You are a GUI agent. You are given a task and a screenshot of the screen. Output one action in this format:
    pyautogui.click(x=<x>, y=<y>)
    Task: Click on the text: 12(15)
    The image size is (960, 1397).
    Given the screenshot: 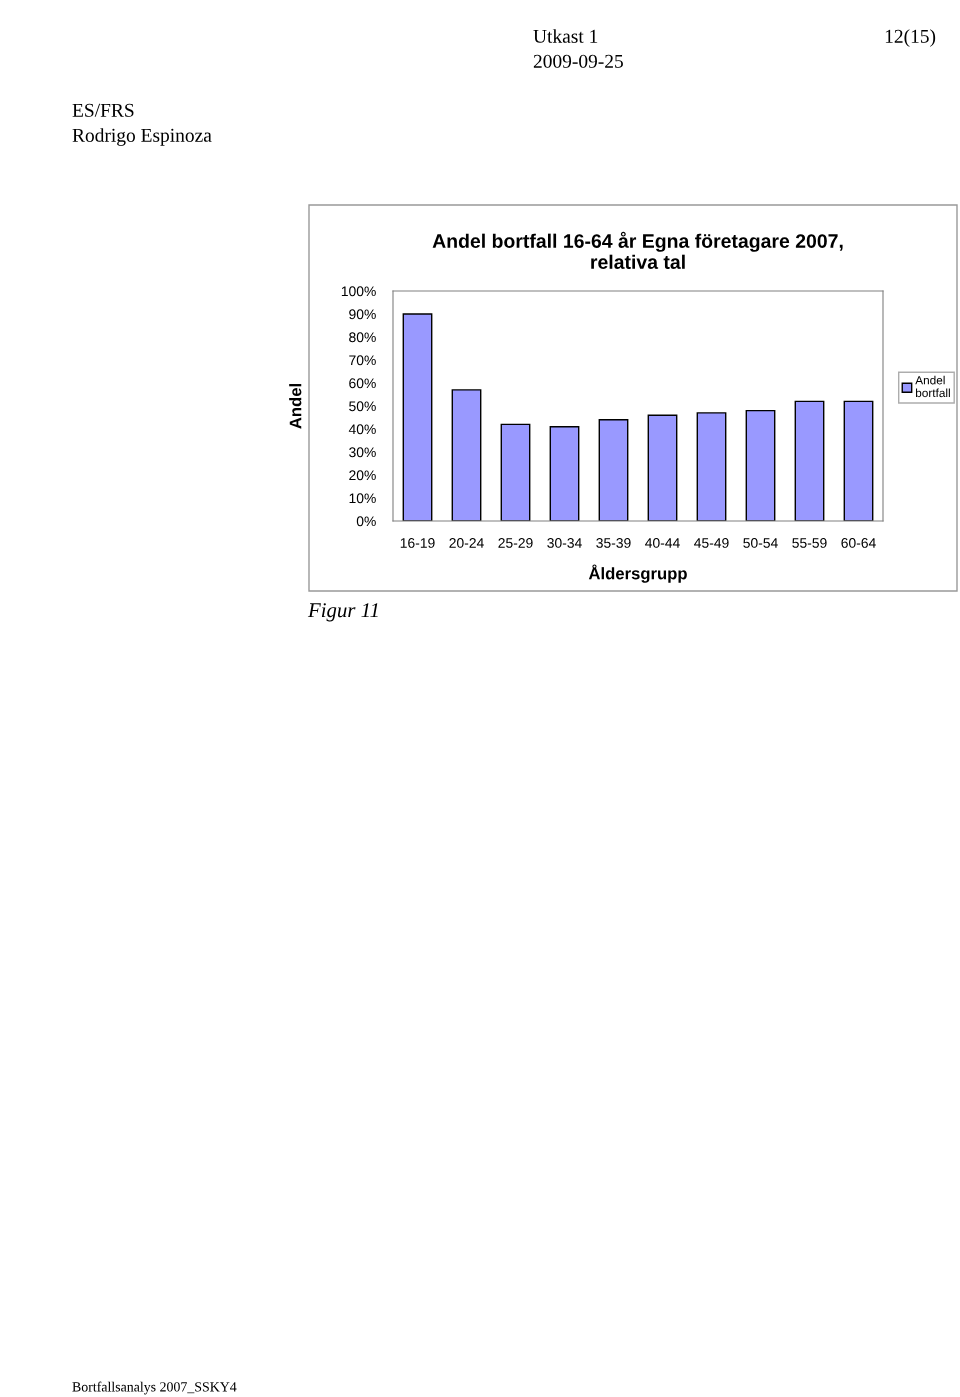 What is the action you would take?
    pyautogui.click(x=910, y=38)
    